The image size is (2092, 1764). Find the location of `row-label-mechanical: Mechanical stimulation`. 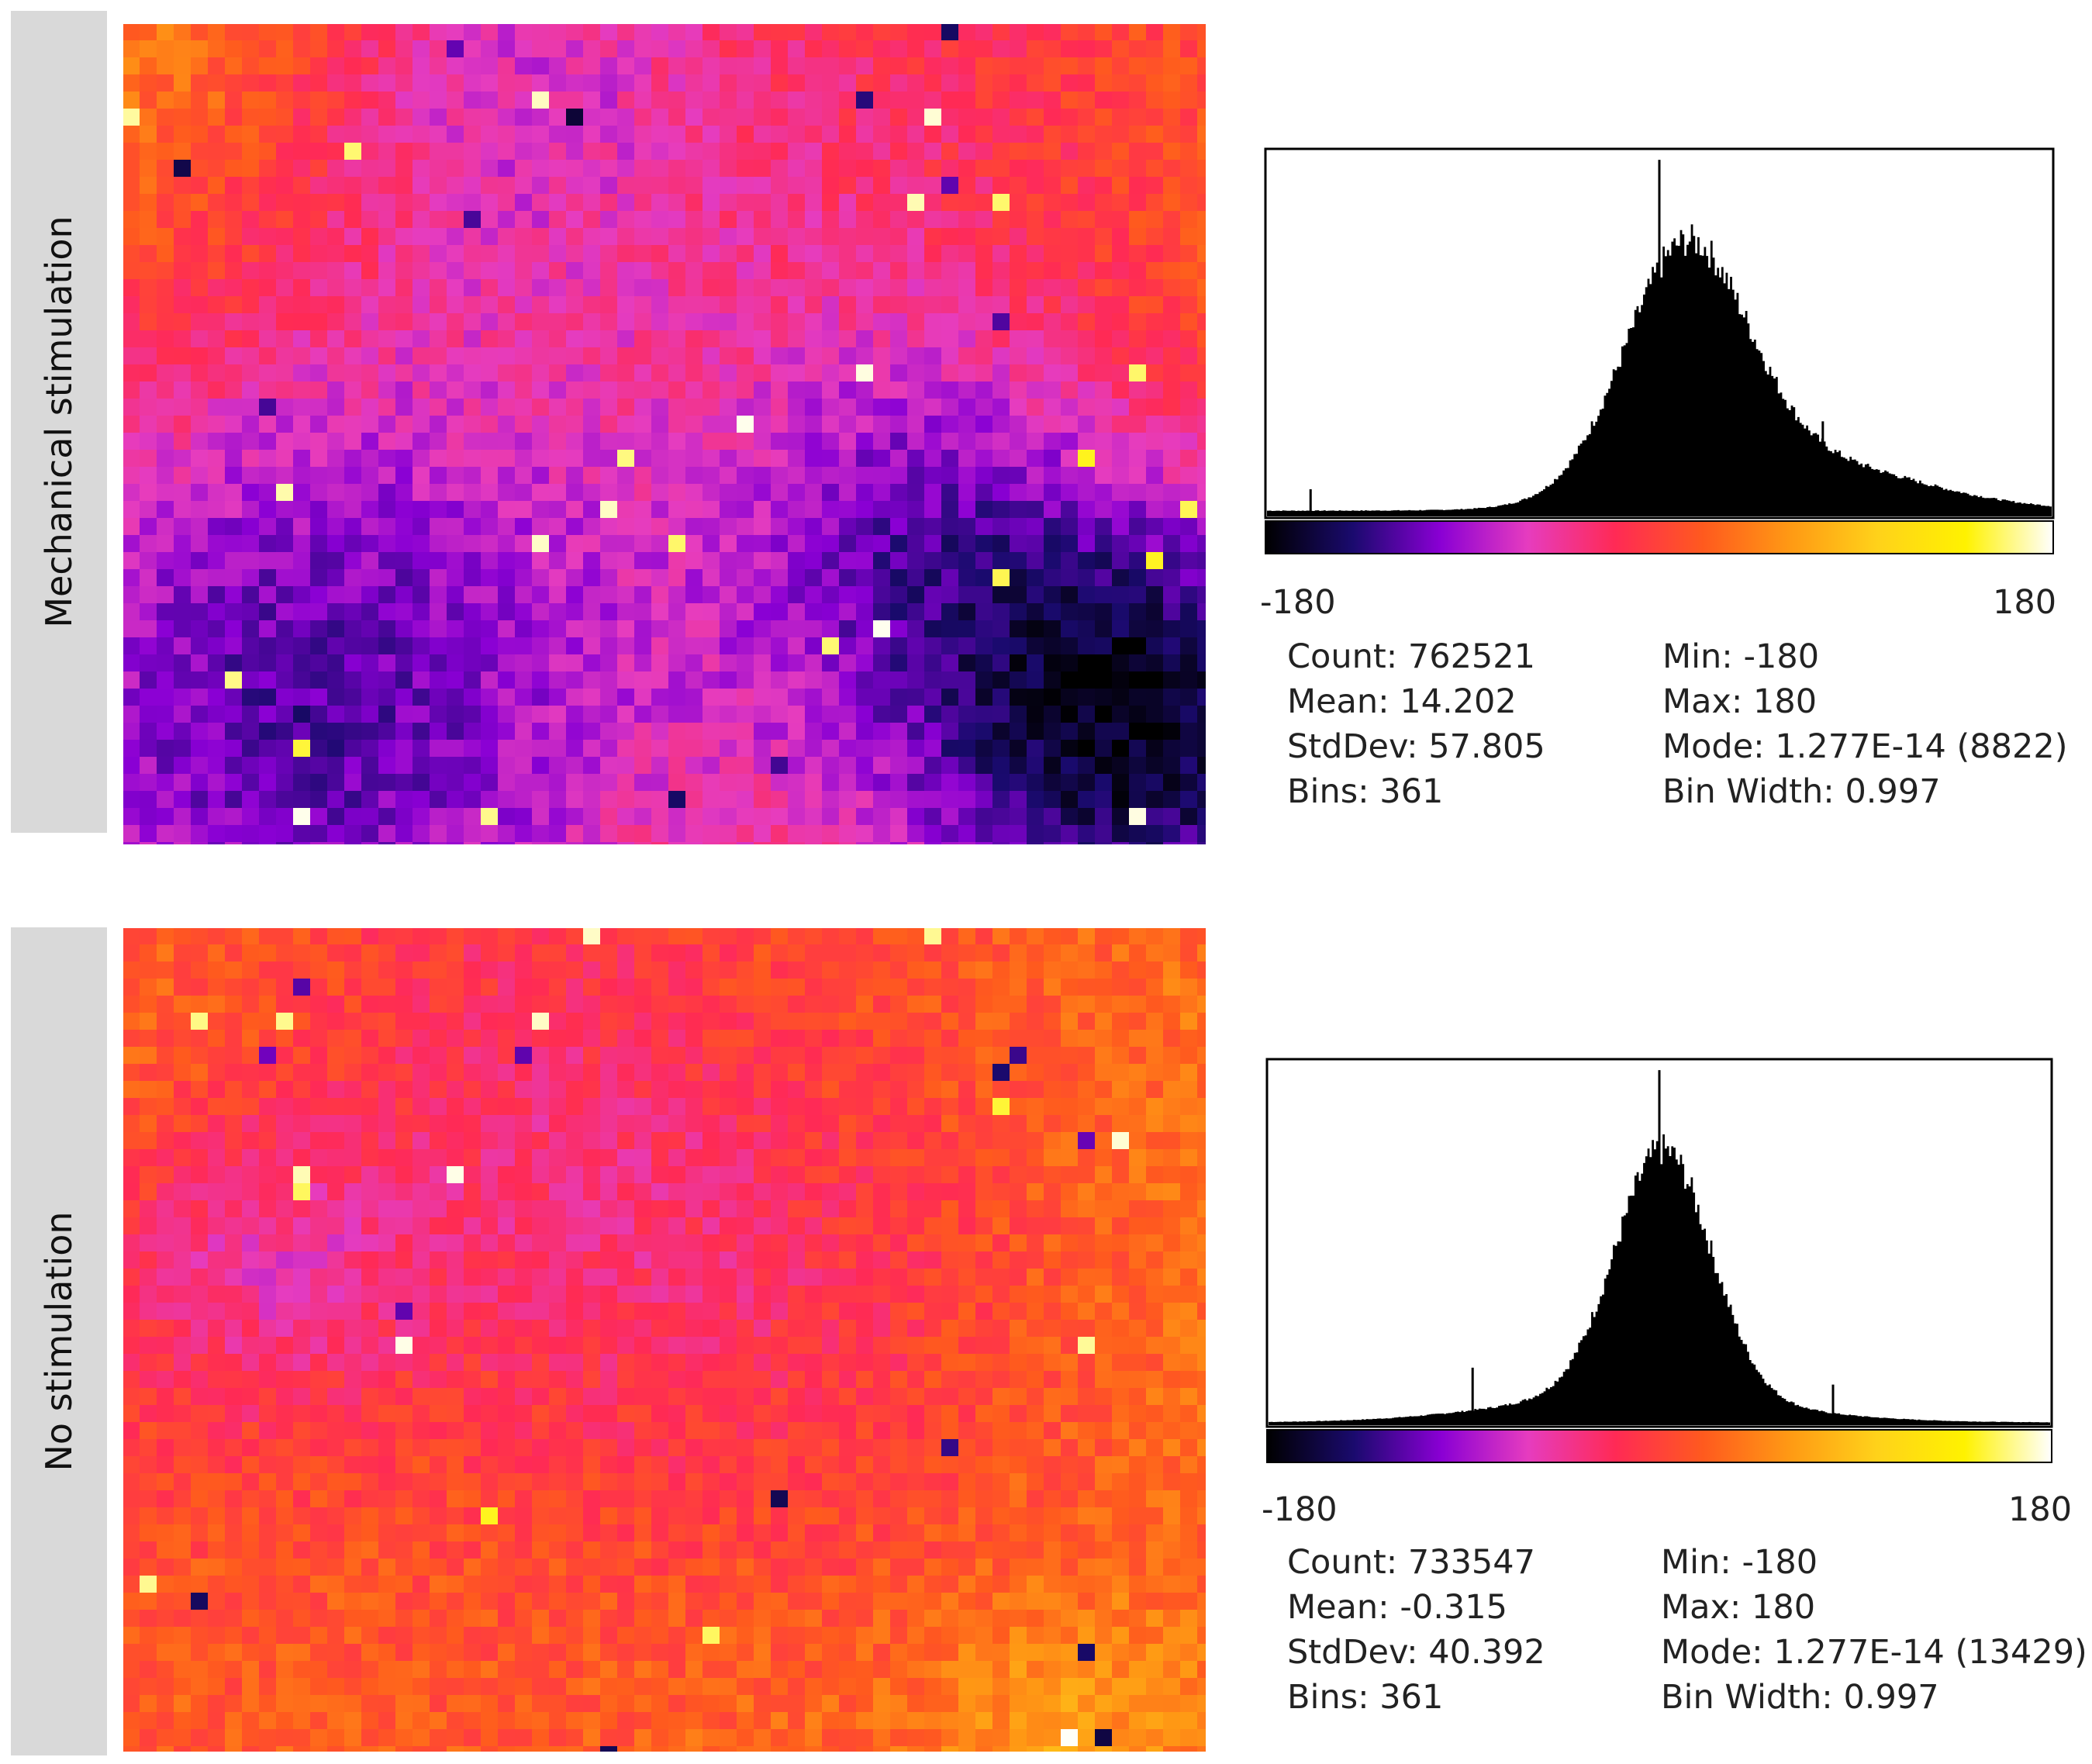

row-label-mechanical: Mechanical stimulation is located at coordinates (59, 422).